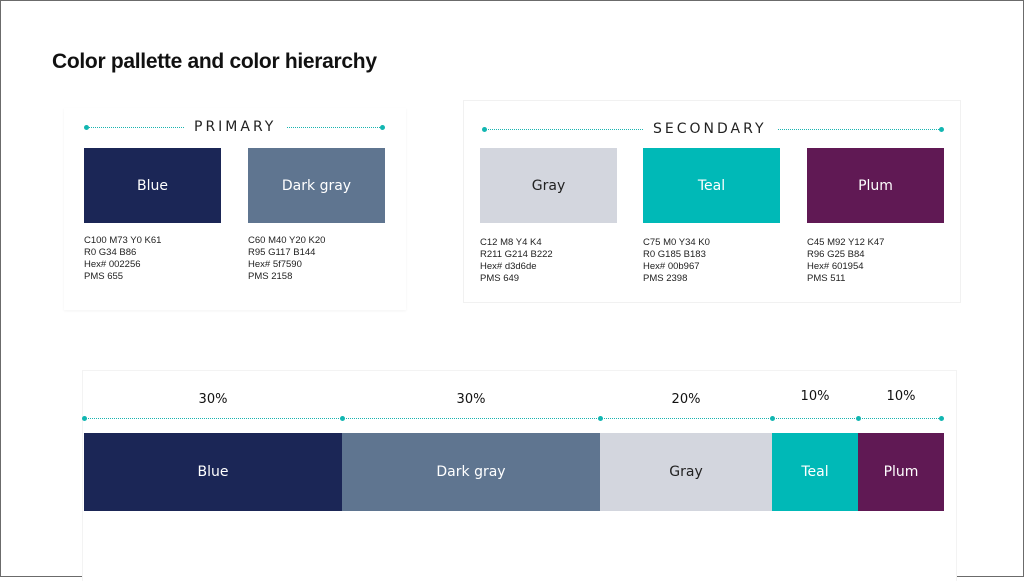 Image resolution: width=1024 pixels, height=581 pixels. I want to click on spec-pms: PMS 649, so click(500, 278).